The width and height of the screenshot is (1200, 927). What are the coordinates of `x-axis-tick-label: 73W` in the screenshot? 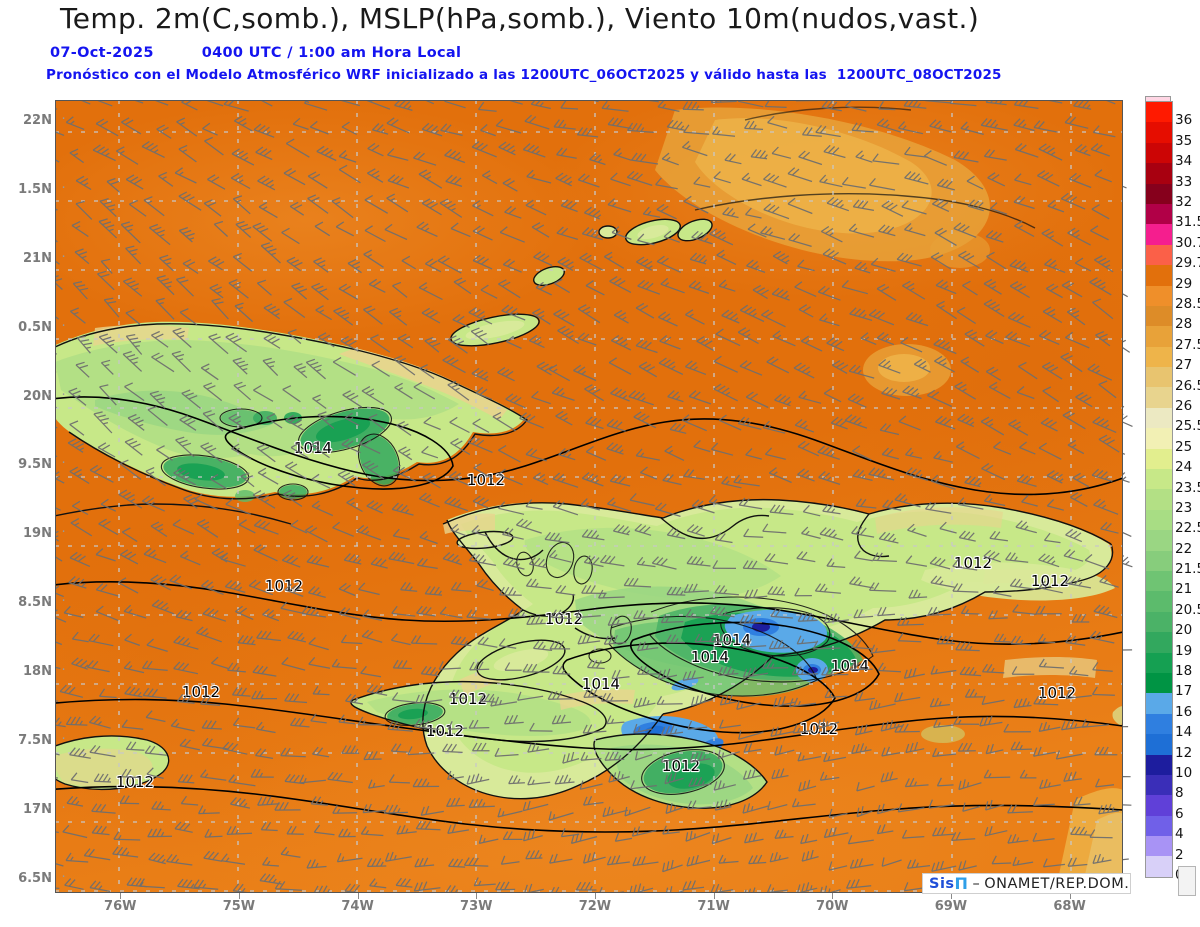 It's located at (476, 906).